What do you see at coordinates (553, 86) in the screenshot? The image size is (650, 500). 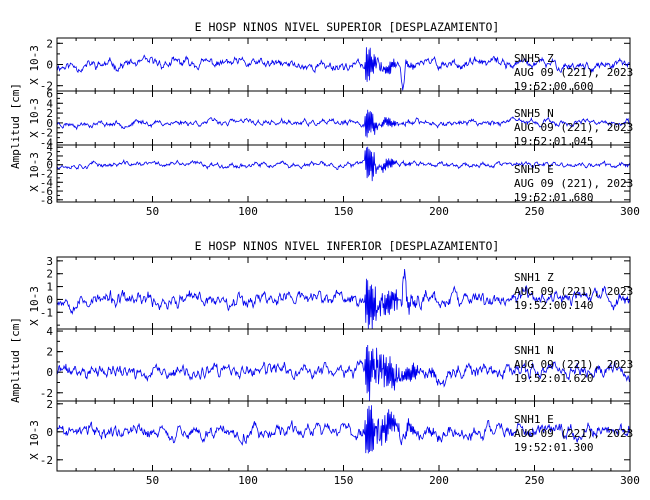 I see `time-label: 19:52:00.600` at bounding box center [553, 86].